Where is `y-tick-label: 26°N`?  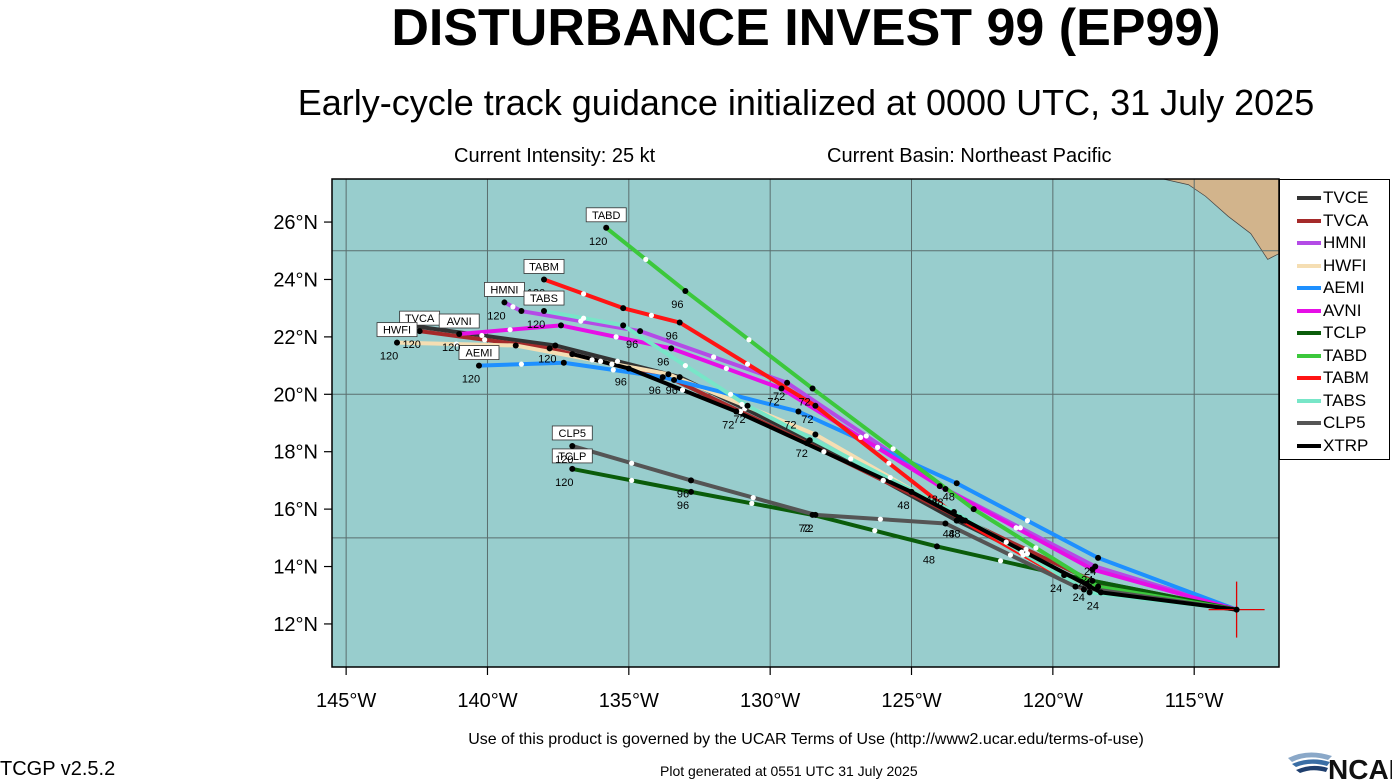
y-tick-label: 26°N is located at coordinates (295, 223).